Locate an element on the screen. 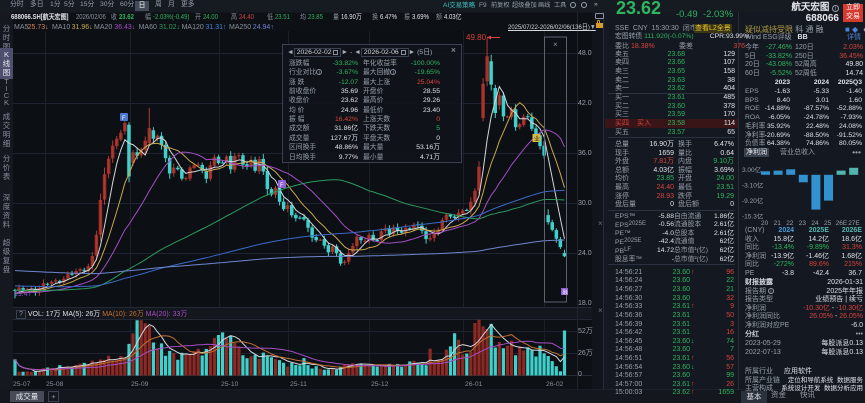  svg-text: 业 is located at coordinates (537, 139).